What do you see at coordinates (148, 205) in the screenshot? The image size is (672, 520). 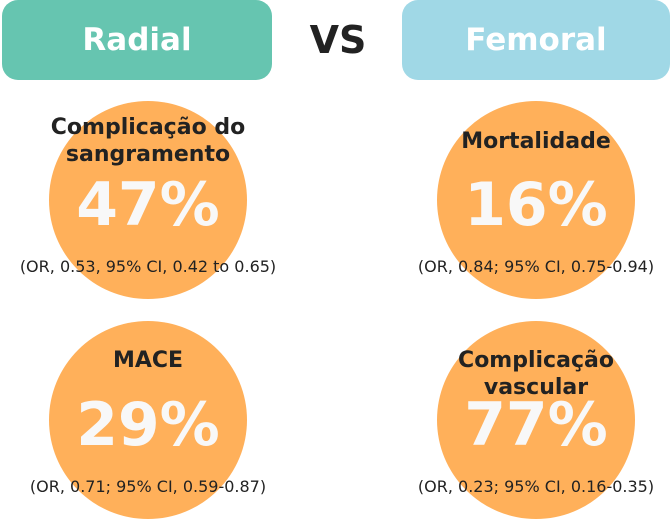 I see `stat-value: 47%` at bounding box center [148, 205].